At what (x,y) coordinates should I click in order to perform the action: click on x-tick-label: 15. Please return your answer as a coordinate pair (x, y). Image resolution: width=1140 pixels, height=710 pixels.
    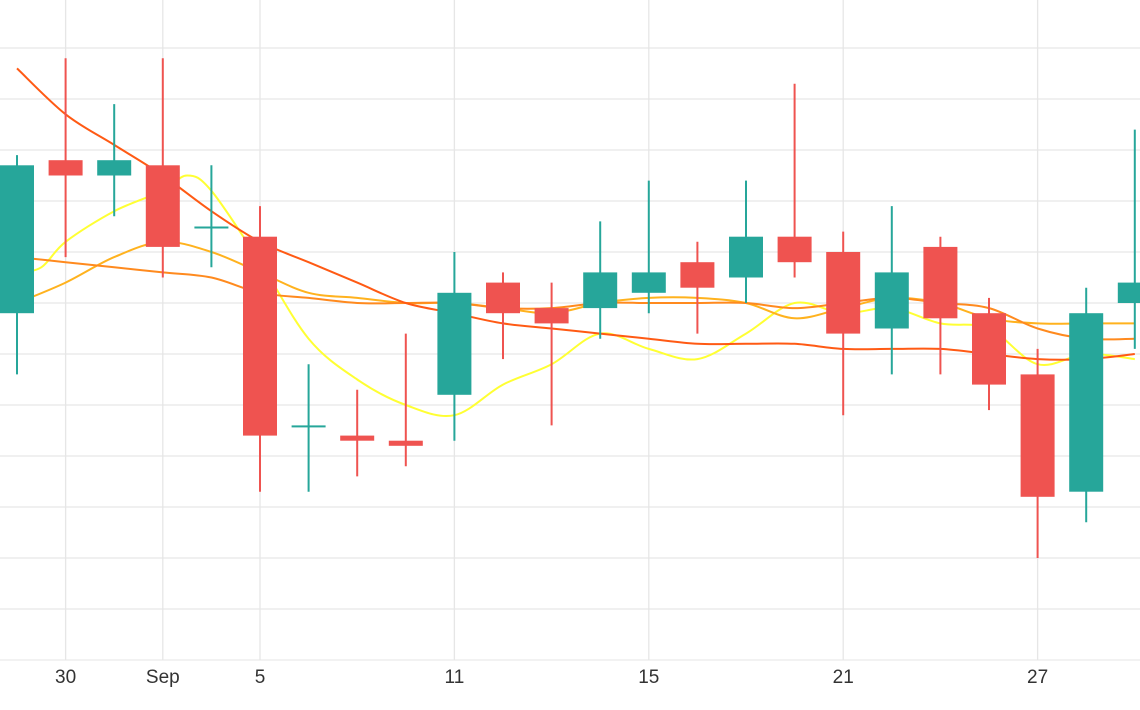
    Looking at the image, I should click on (648, 677).